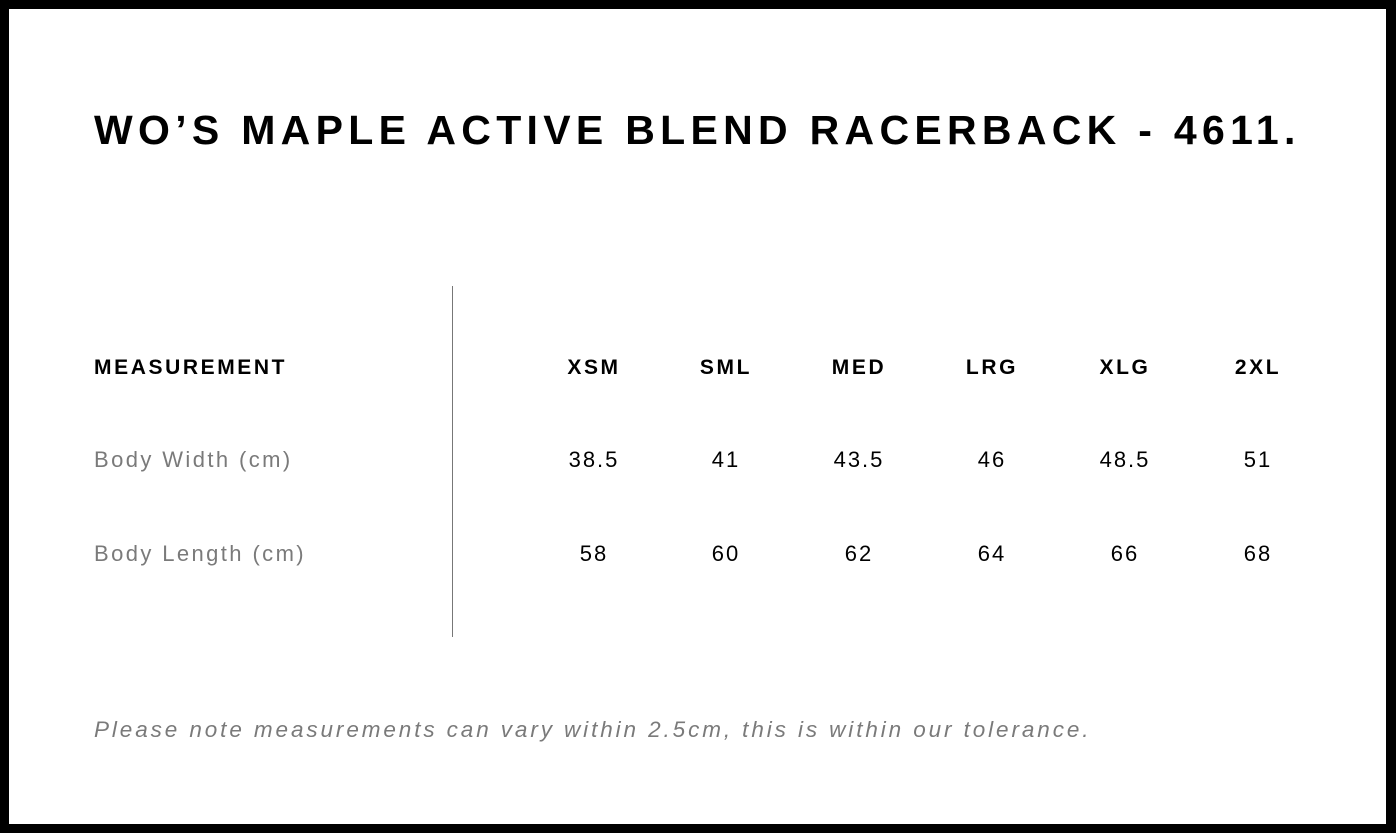 Image resolution: width=1396 pixels, height=833 pixels. Describe the element at coordinates (452, 461) in the screenshot. I see `column-divider` at that location.